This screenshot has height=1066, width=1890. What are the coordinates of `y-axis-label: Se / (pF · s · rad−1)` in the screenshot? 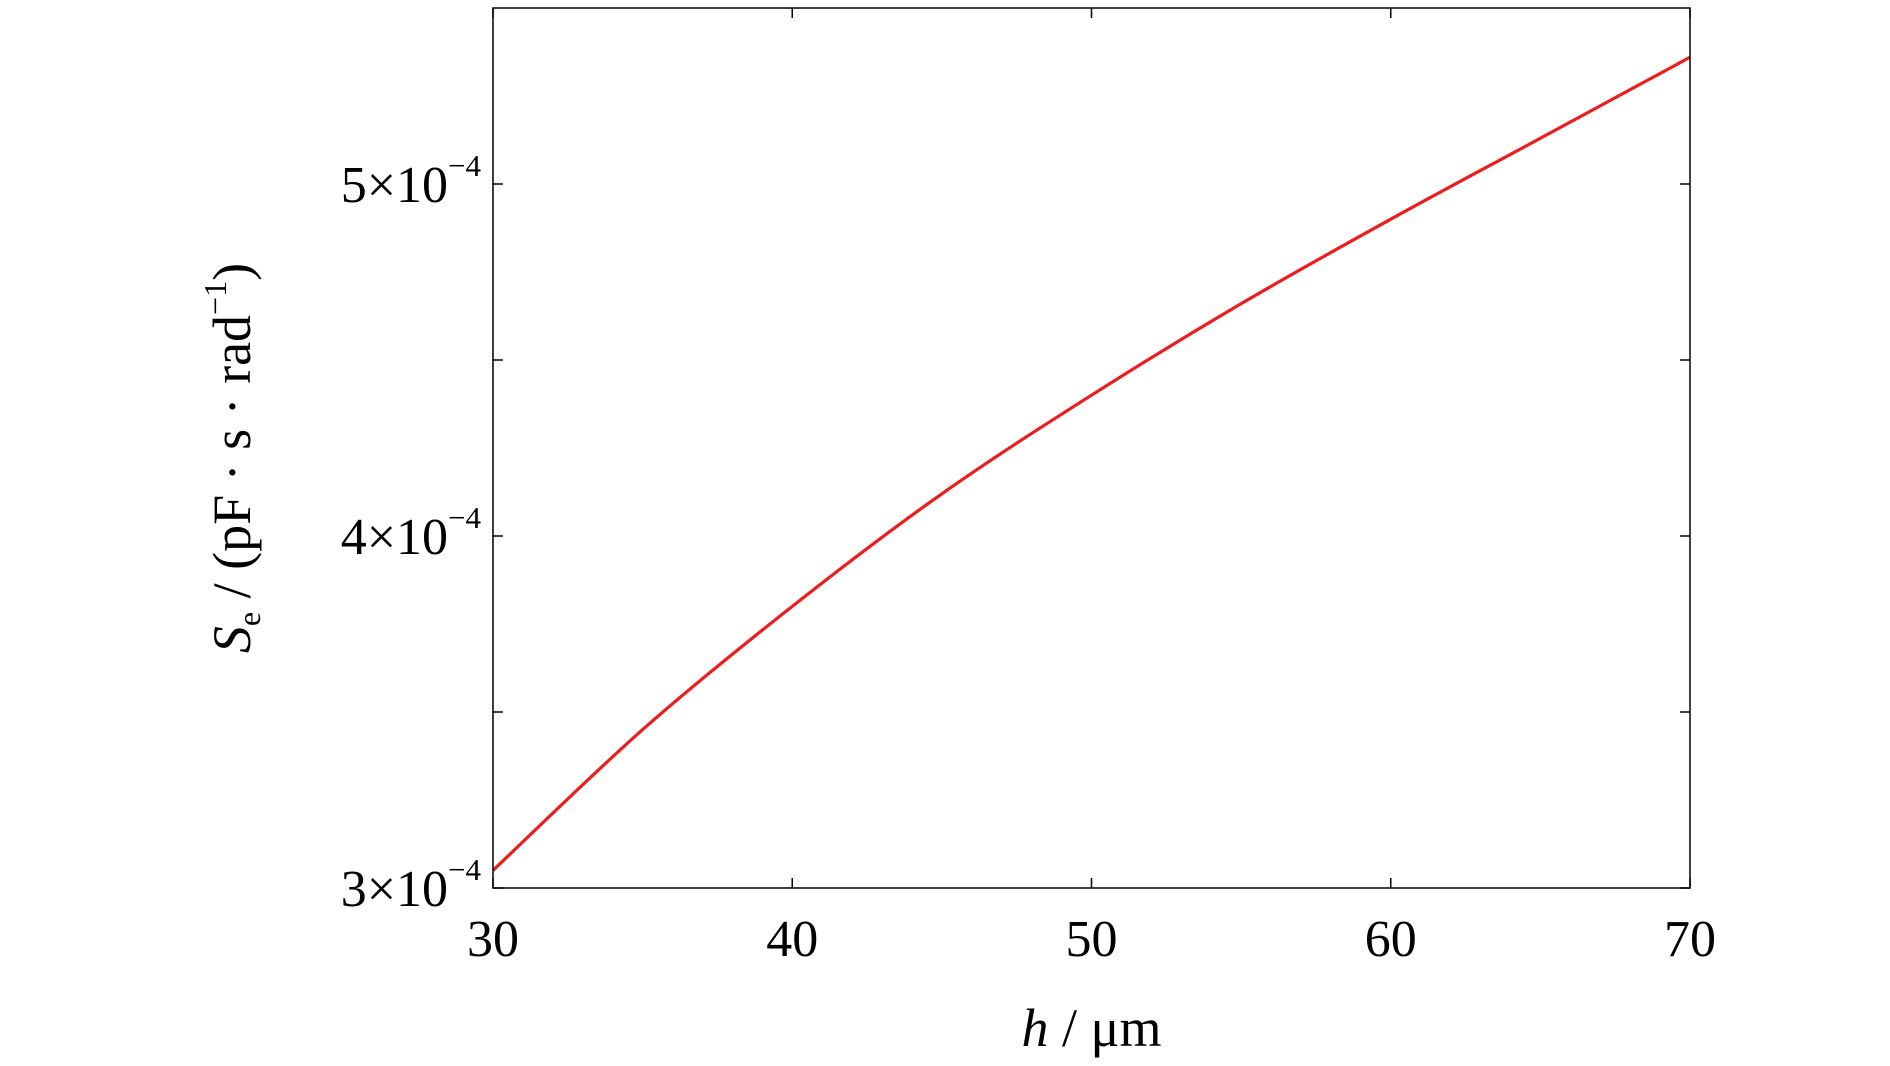 It's located at (232, 458).